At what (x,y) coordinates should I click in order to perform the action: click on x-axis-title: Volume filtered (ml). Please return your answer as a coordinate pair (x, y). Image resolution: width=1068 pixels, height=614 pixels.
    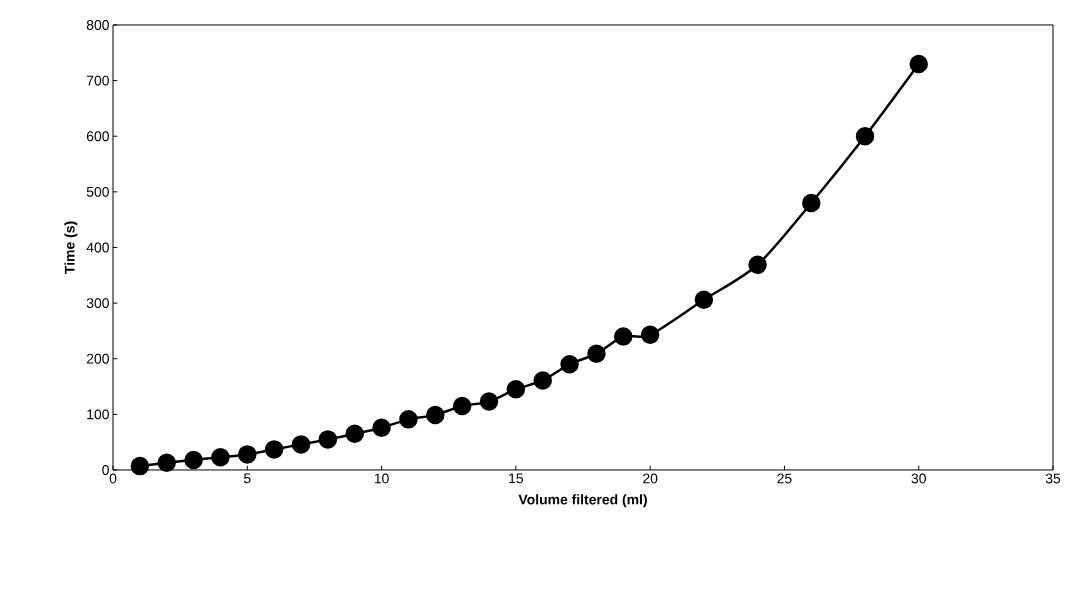
    Looking at the image, I should click on (582, 501).